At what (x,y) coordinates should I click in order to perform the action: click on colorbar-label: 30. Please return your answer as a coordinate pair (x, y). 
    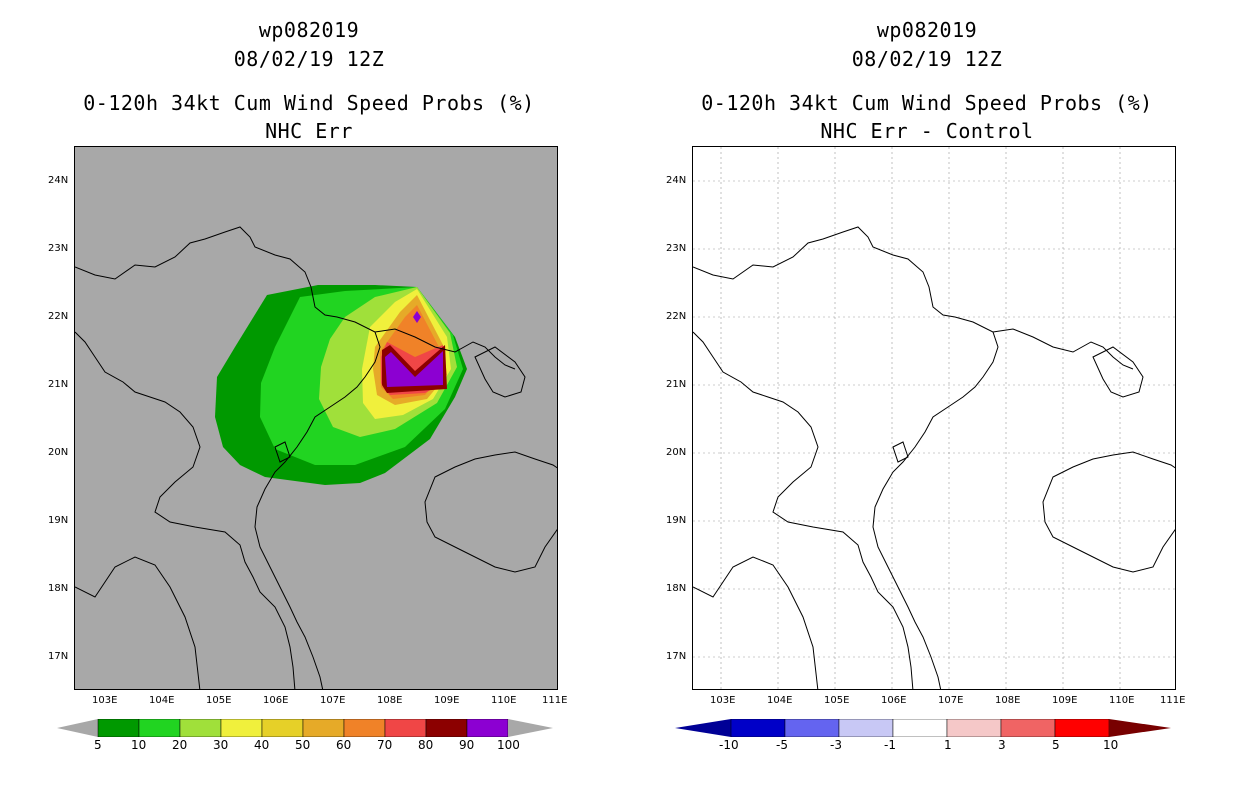
    Looking at the image, I should click on (221, 745).